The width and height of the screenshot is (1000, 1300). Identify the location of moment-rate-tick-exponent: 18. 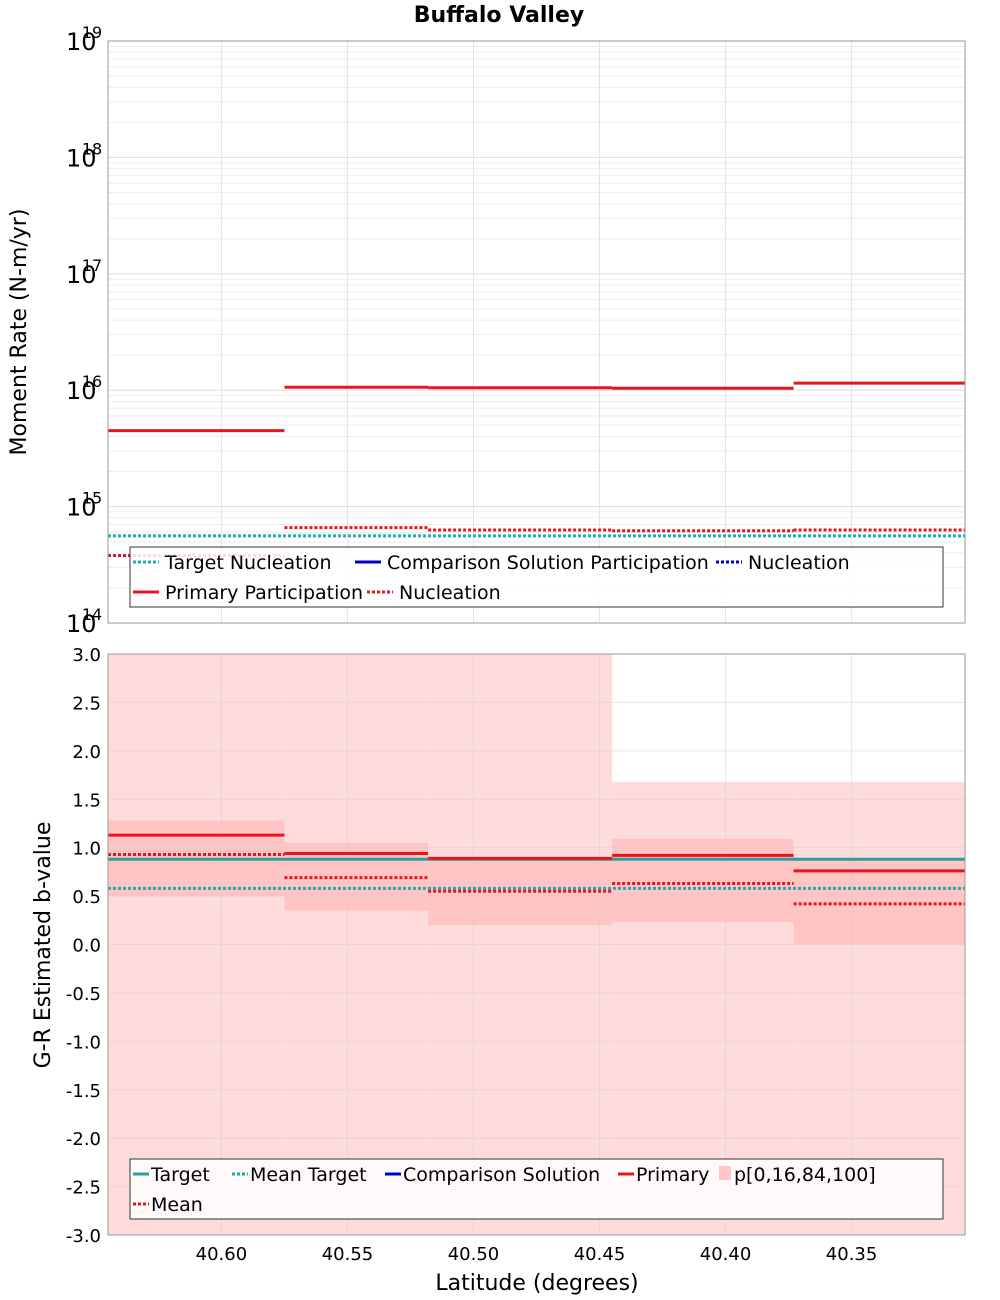
(92, 148).